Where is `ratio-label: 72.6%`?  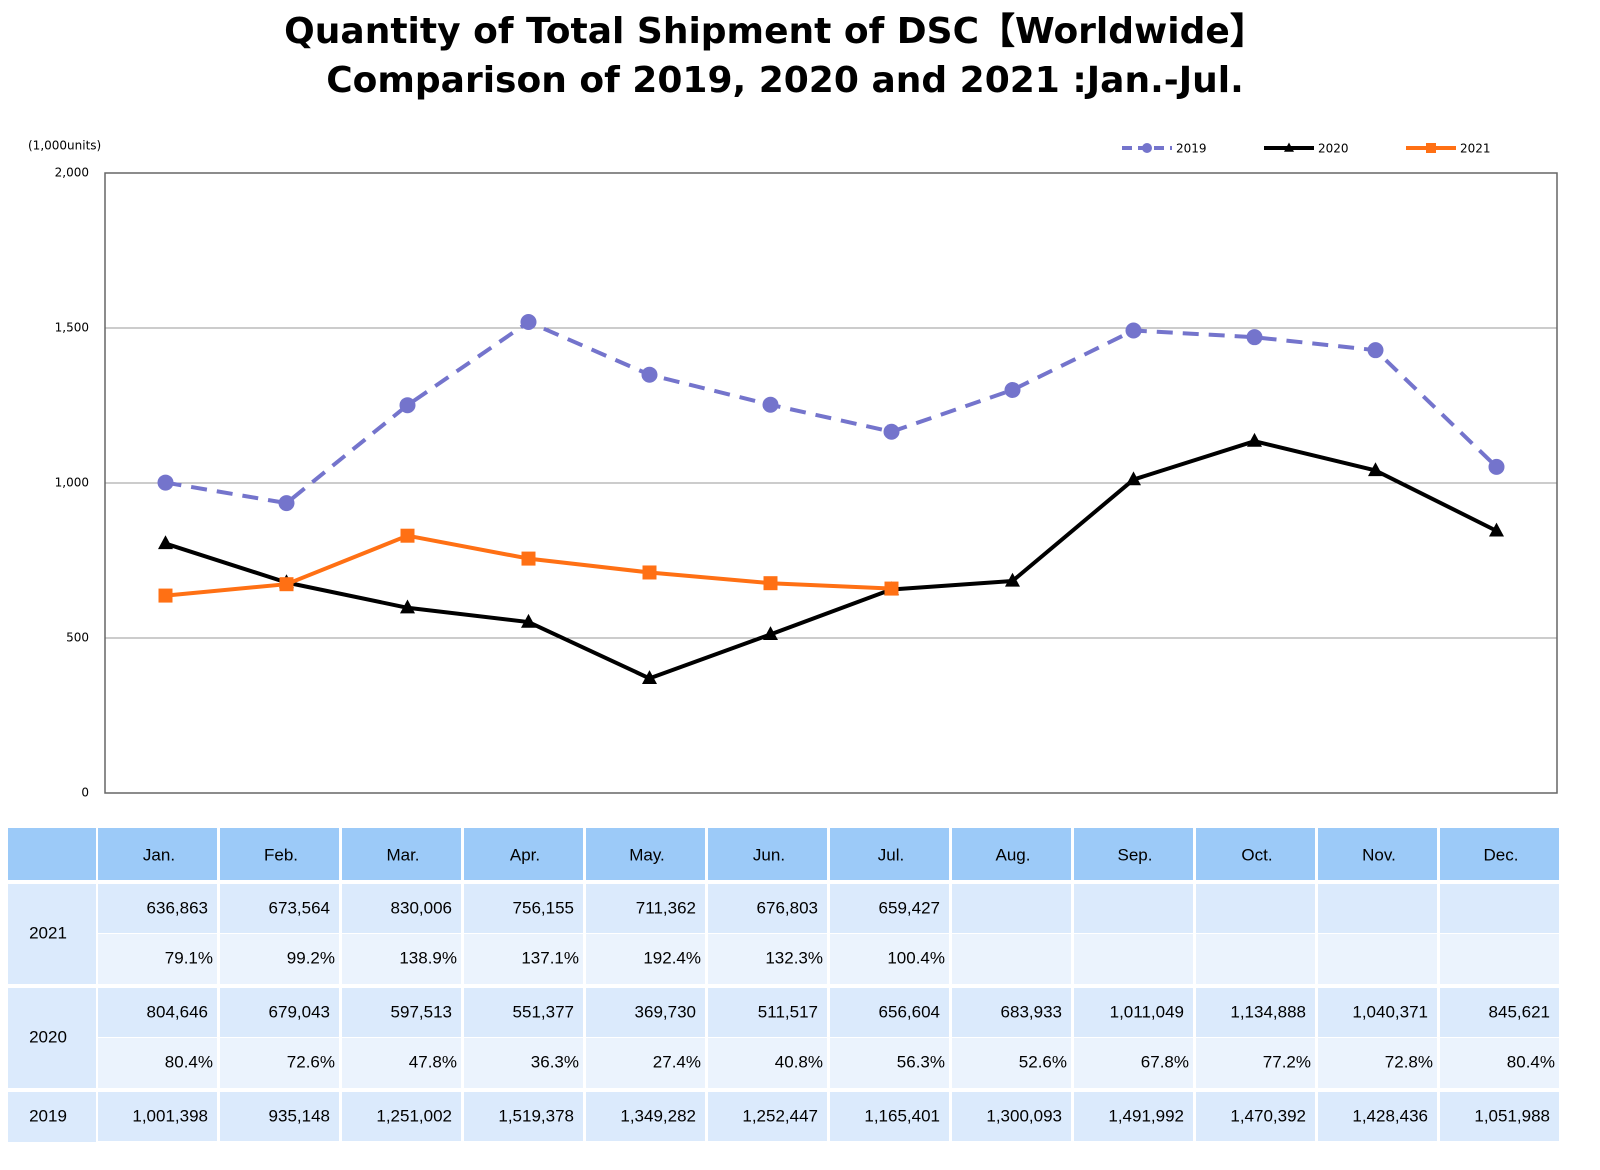 ratio-label: 72.6% is located at coordinates (311, 1061).